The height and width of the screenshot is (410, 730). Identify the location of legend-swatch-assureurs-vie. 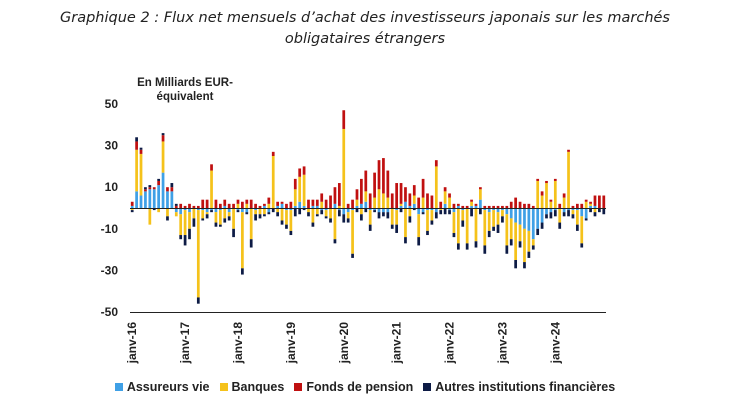
(118, 387).